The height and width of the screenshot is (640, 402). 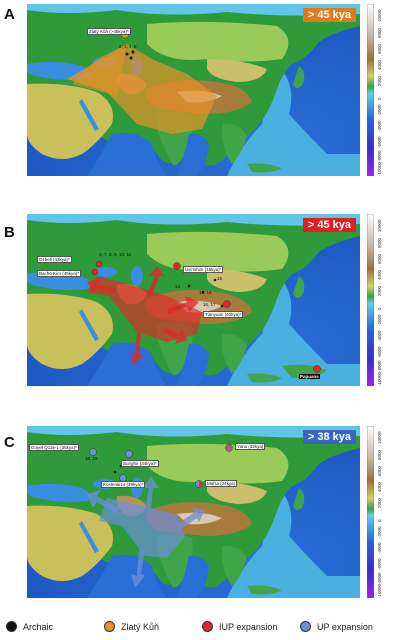 What do you see at coordinates (178, 286) in the screenshot?
I see `site-label: 12` at bounding box center [178, 286].